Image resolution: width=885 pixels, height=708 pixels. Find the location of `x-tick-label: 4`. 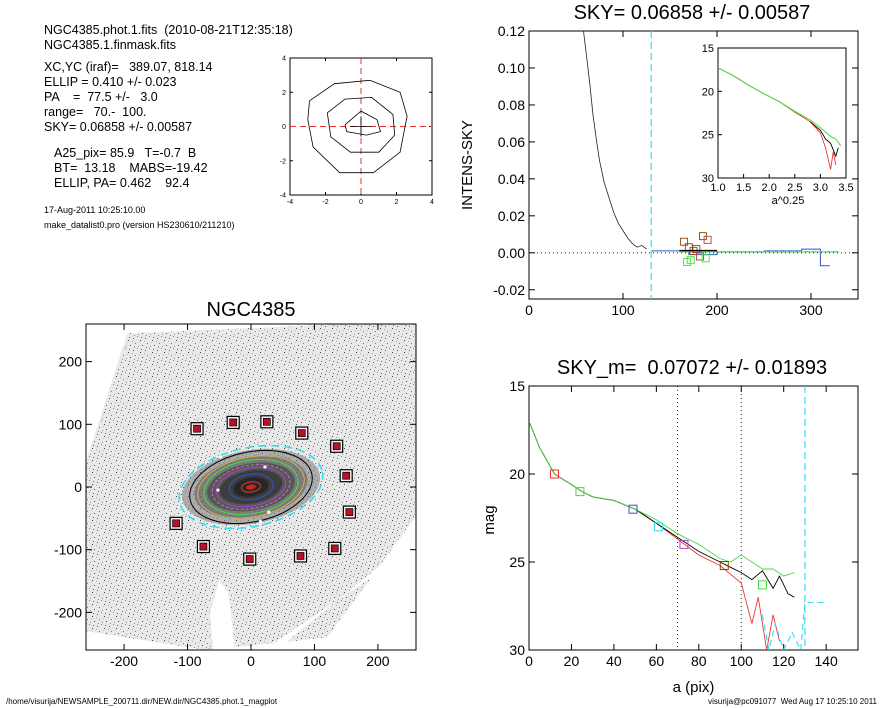

x-tick-label: 4 is located at coordinates (432, 202).